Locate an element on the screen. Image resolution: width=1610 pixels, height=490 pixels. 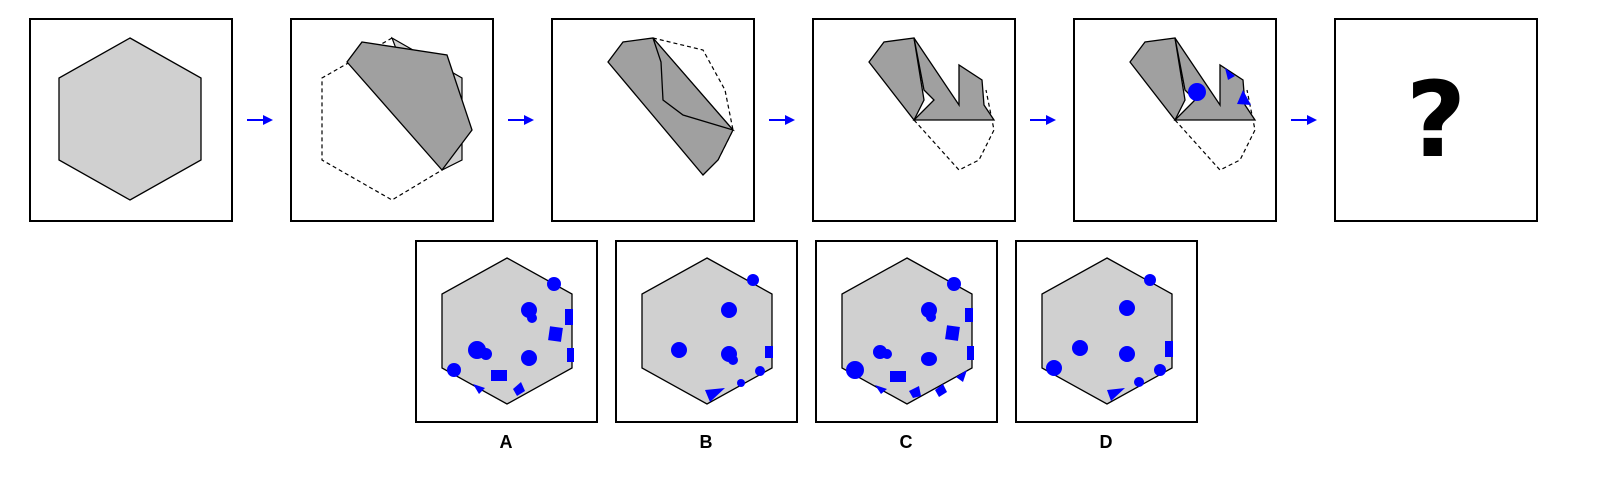
hole-circle-mark is located at coordinates (1197, 92).